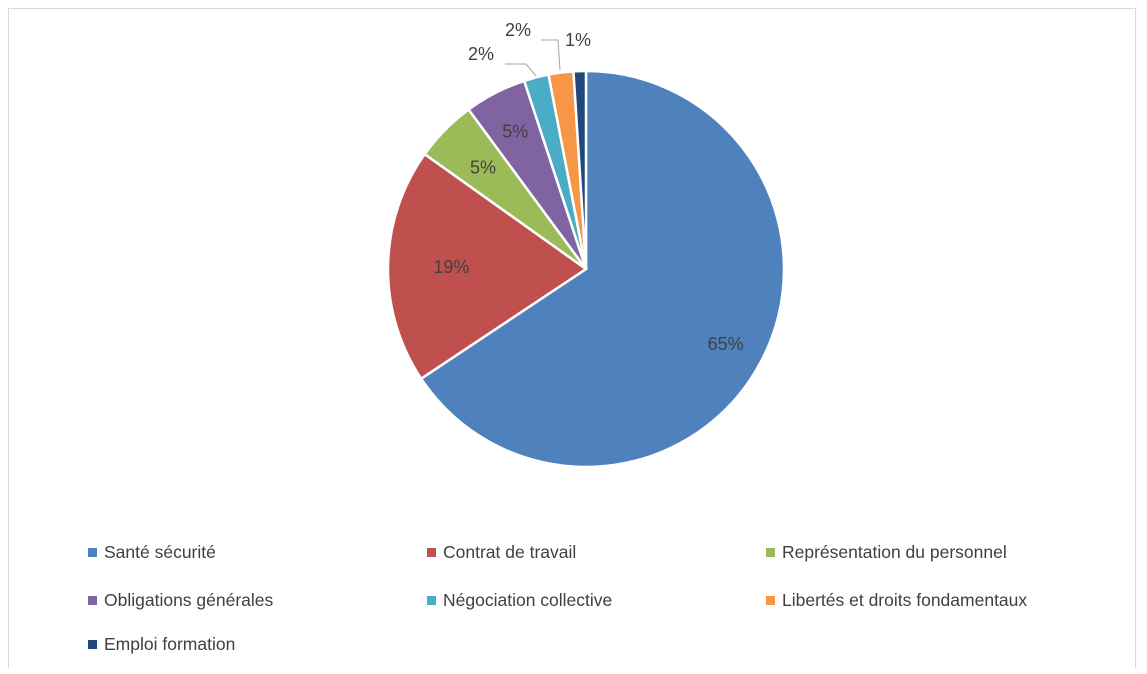 Image resolution: width=1147 pixels, height=674 pixels. Describe the element at coordinates (894, 551) in the screenshot. I see `legend-label-2: Représentation du personnel` at that location.